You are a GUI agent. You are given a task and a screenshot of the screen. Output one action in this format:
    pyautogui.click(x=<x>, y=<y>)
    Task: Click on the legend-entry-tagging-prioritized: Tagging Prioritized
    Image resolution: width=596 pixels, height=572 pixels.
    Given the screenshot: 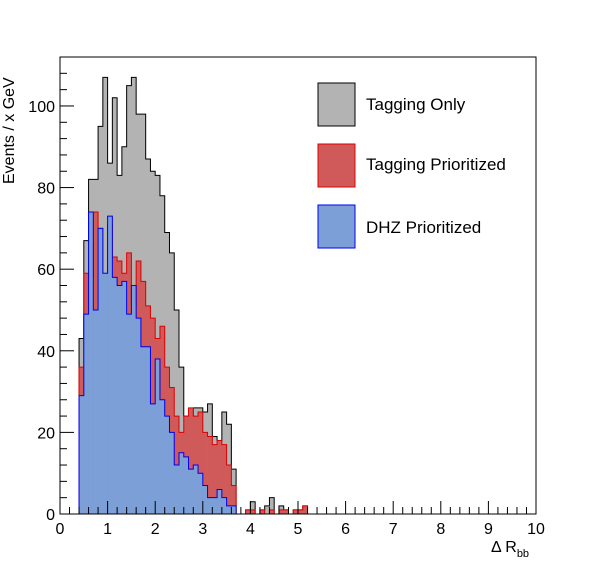 What is the action you would take?
    pyautogui.click(x=411, y=165)
    